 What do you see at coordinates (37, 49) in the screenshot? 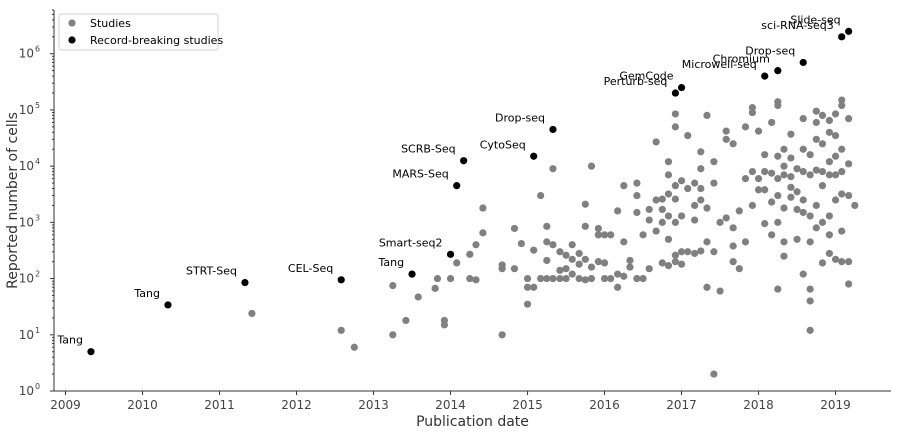
I see `y-tick-exponent: 6` at bounding box center [37, 49].